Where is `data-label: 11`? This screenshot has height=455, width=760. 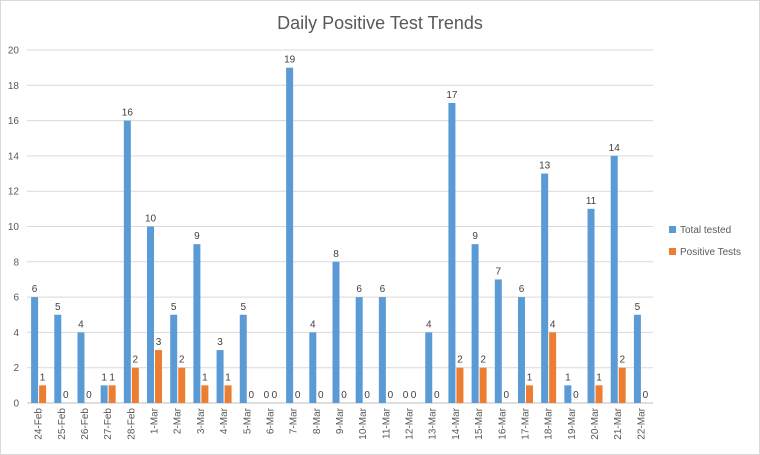
data-label: 11 is located at coordinates (591, 201).